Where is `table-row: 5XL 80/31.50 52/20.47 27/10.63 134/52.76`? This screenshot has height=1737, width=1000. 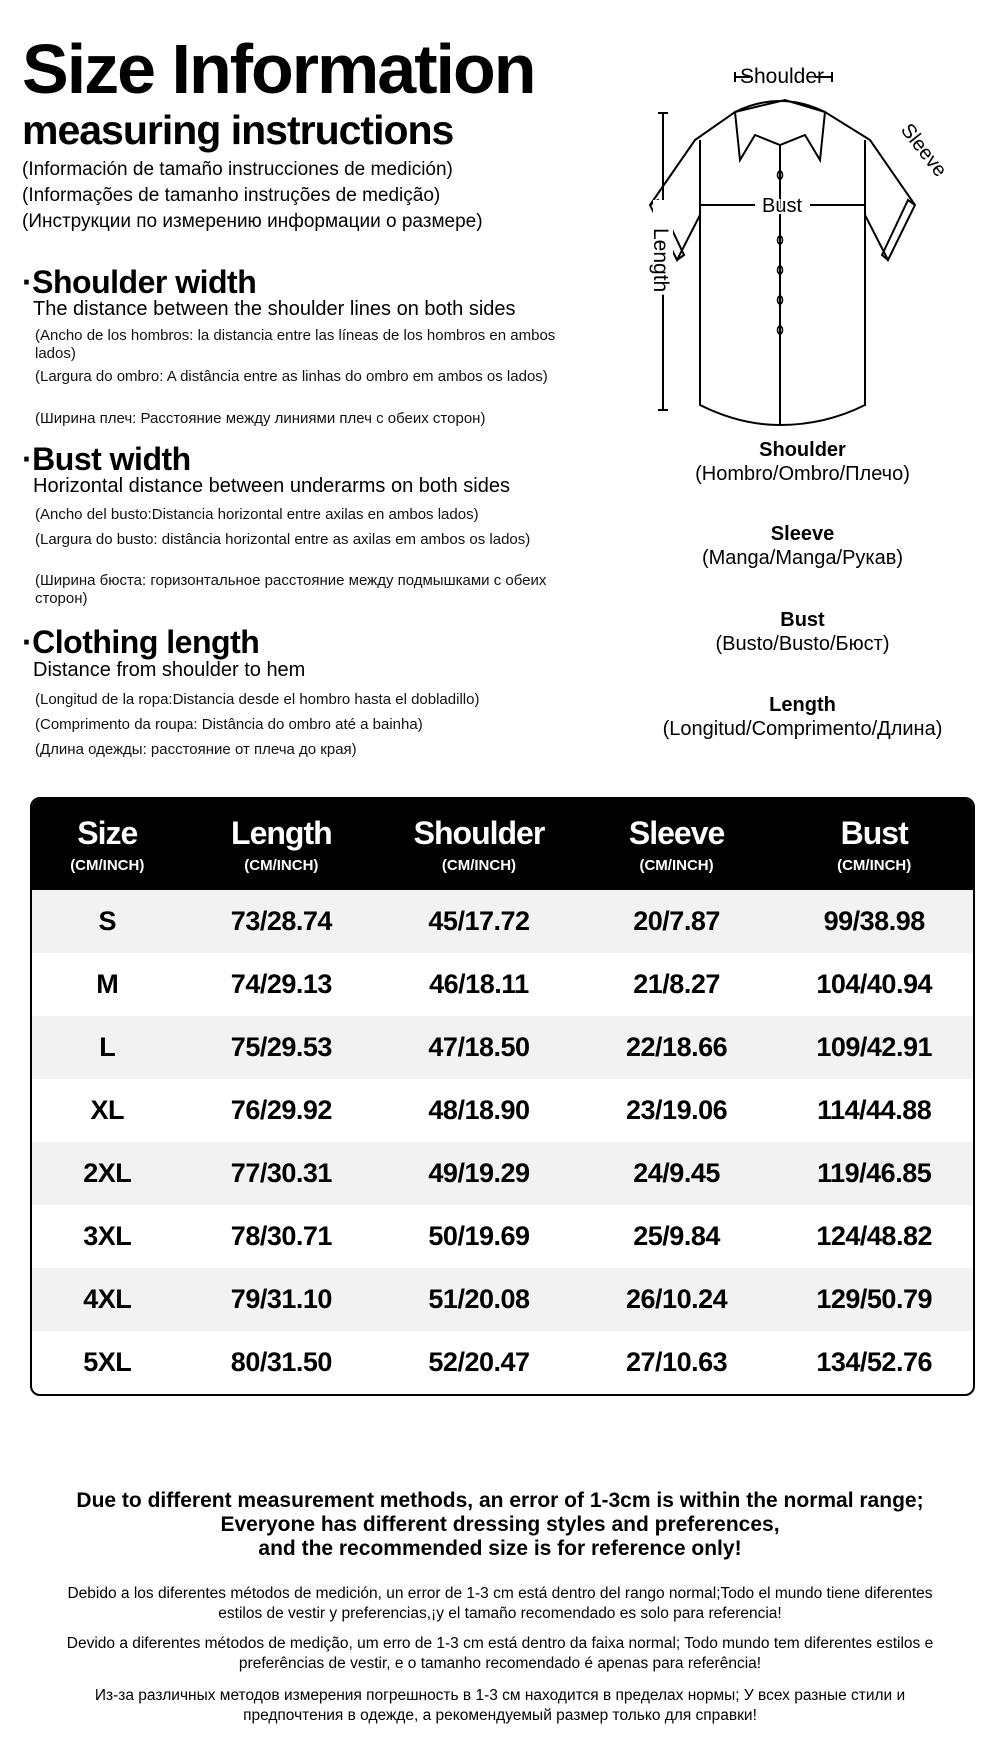
table-row: 5XL 80/31.50 52/20.47 27/10.63 134/52.76 is located at coordinates (502, 1362).